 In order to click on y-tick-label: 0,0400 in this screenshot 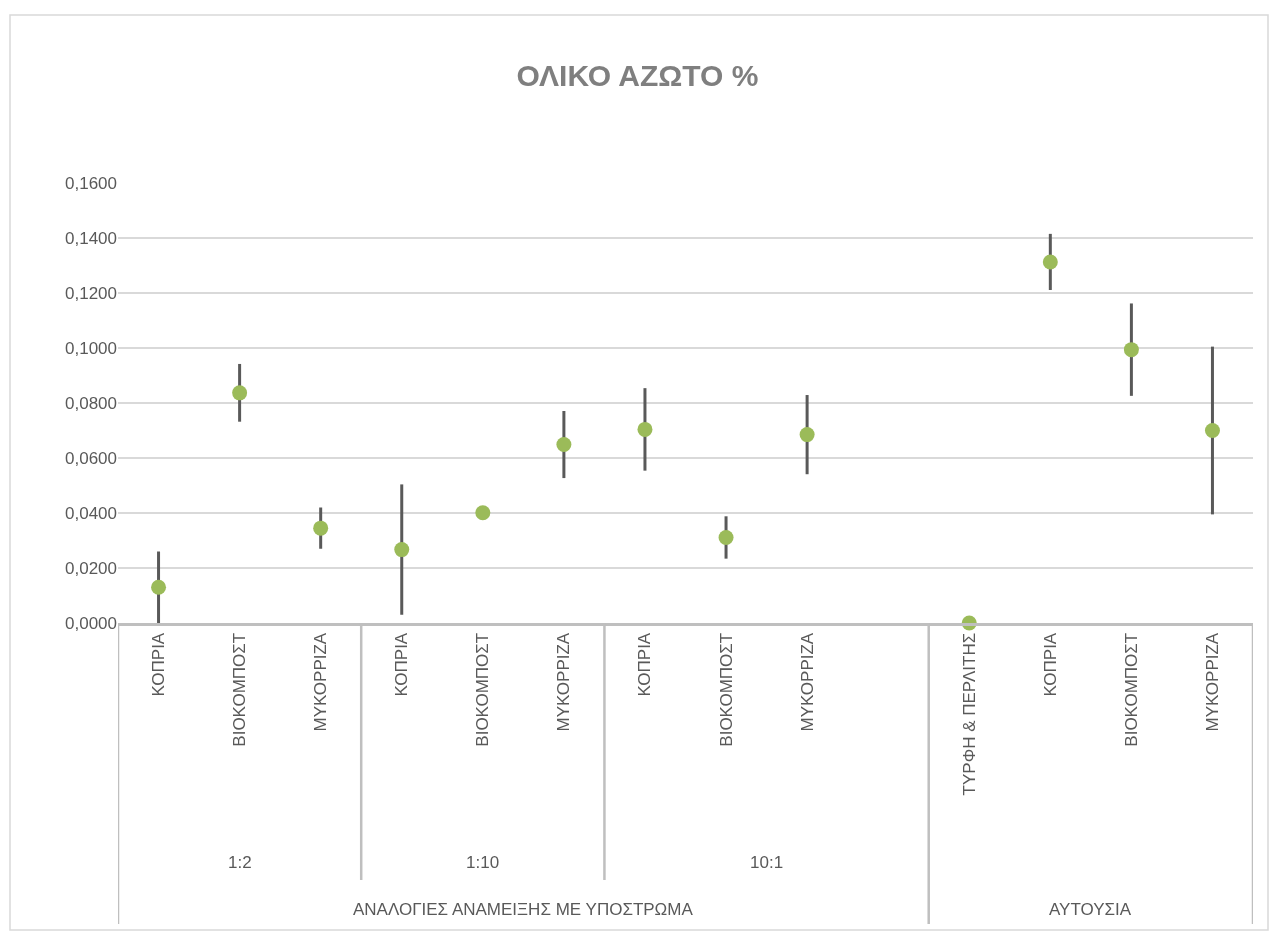, I will do `click(91, 513)`.